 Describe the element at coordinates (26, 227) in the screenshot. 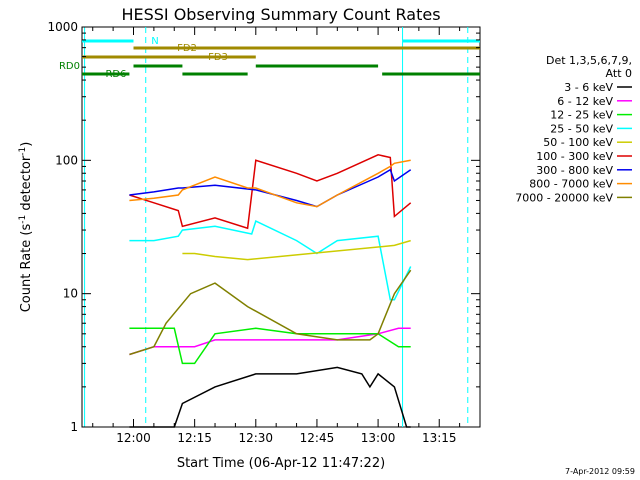

I see `y-axis-title: Count Rate (s-1 detector-1)` at that location.